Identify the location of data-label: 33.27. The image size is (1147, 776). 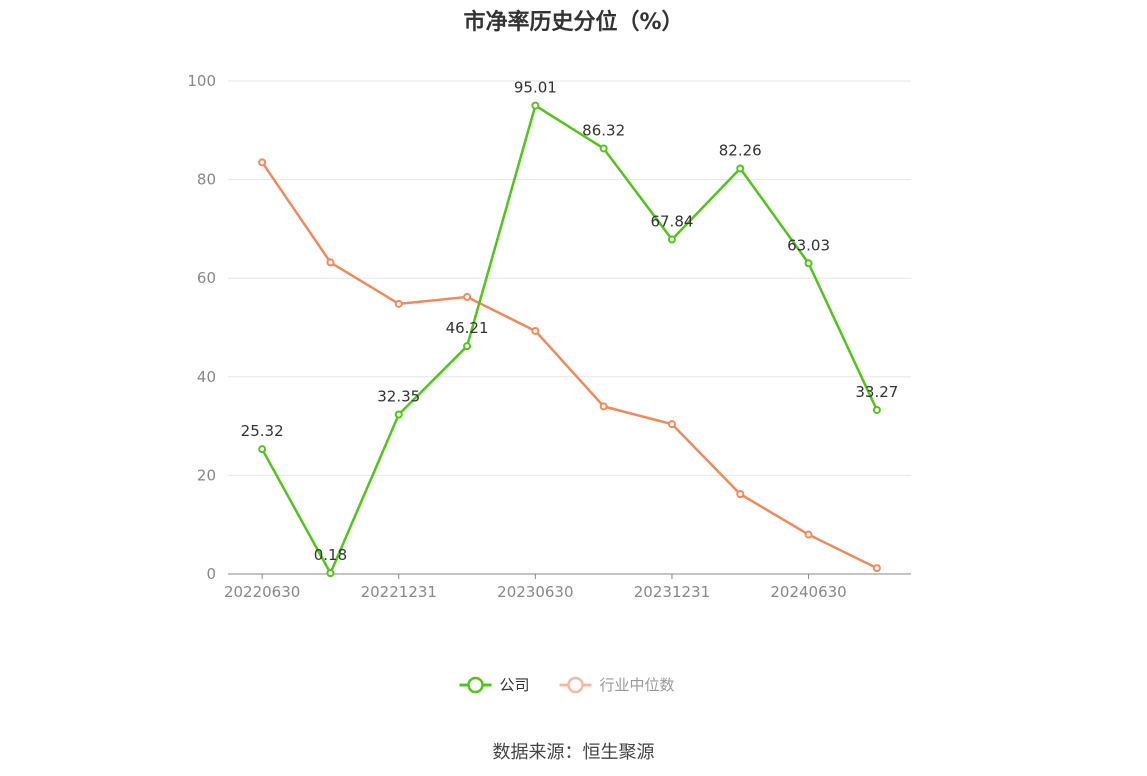
(876, 392).